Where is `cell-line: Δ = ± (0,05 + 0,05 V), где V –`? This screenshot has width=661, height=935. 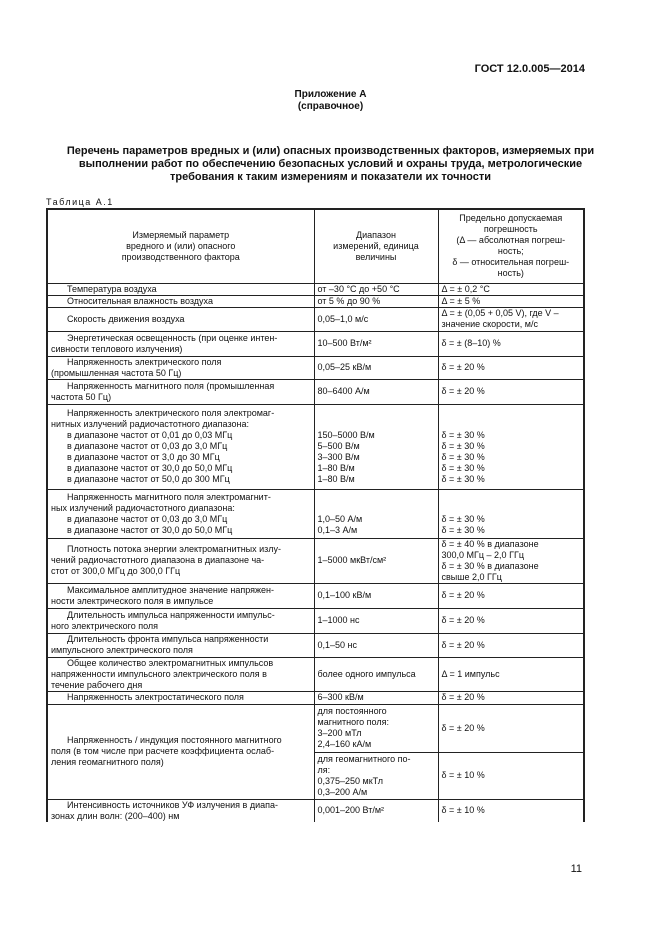 cell-line: Δ = ± (0,05 + 0,05 V), где V – is located at coordinates (500, 313).